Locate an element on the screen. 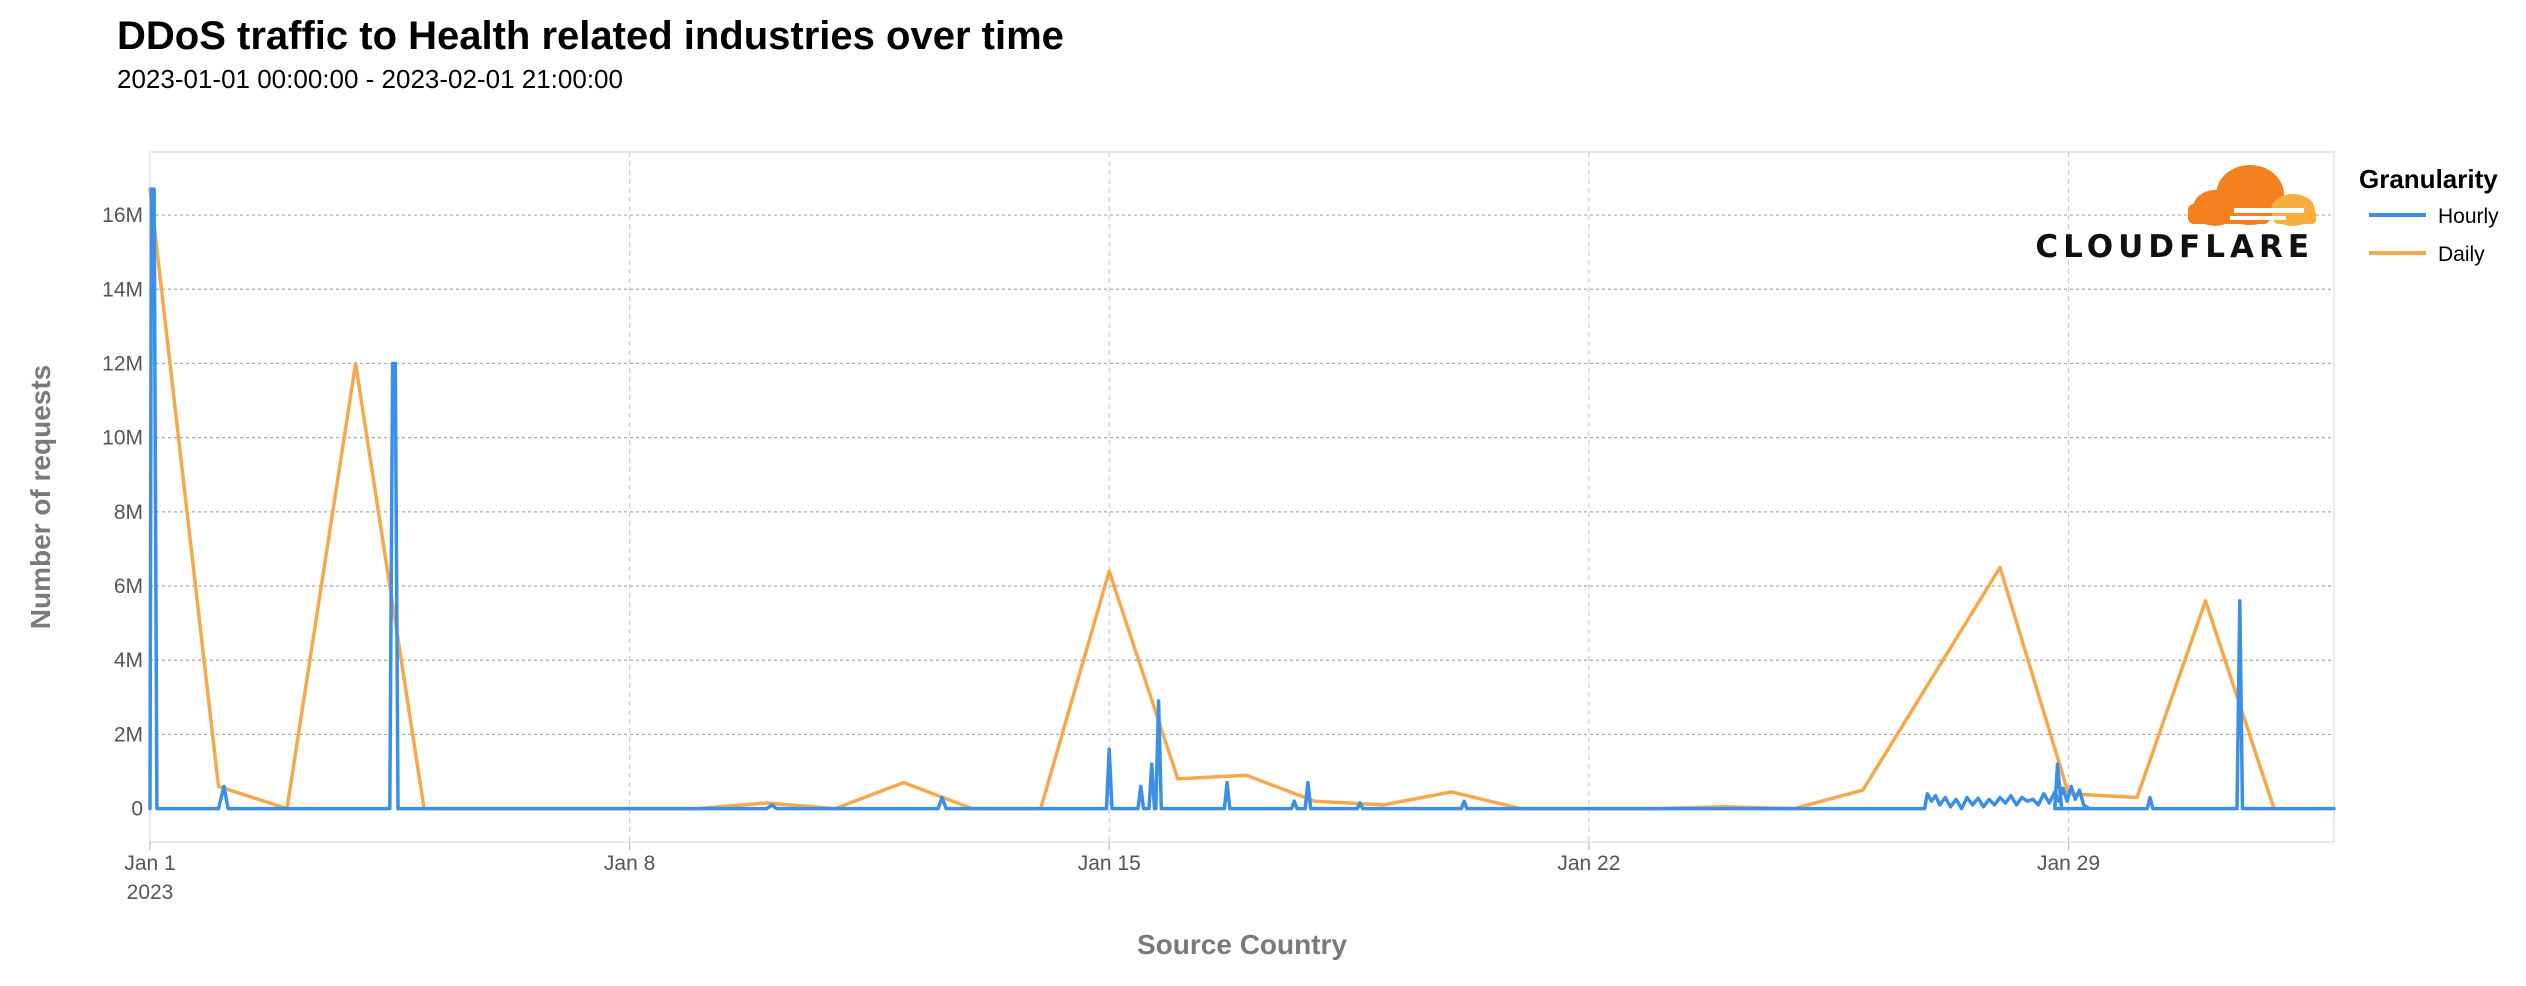 This screenshot has height=986, width=2526. y-tick-layer: 0 2M 4M 6M 8M 10M 12M 14M 16M is located at coordinates (122, 512).